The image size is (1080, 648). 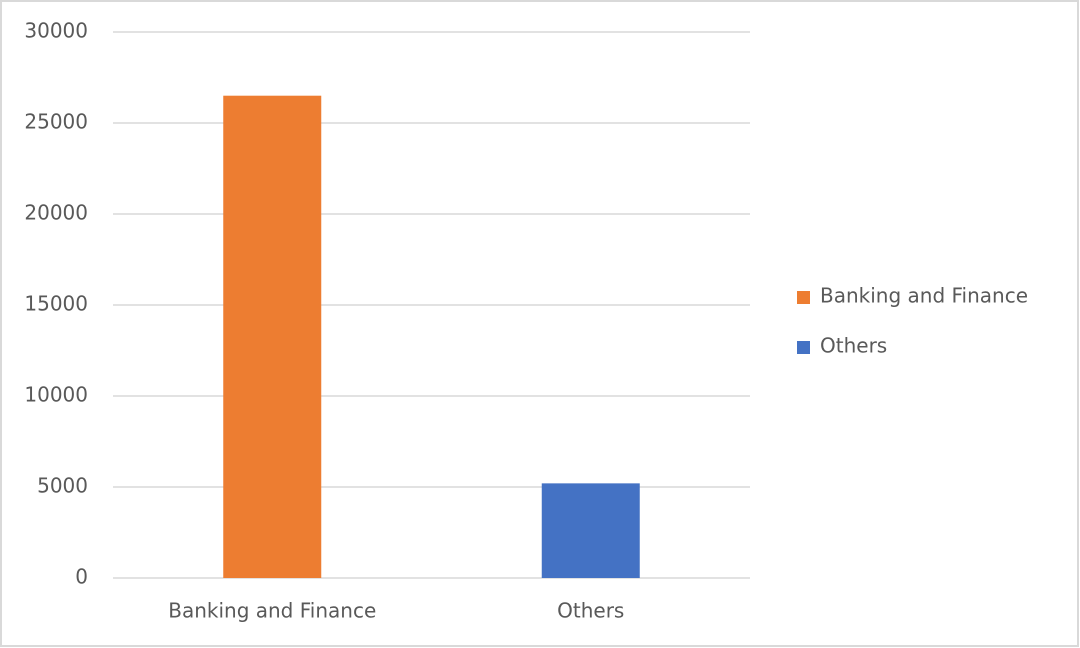 I want to click on y-tick-label: 15000, so click(x=56, y=304).